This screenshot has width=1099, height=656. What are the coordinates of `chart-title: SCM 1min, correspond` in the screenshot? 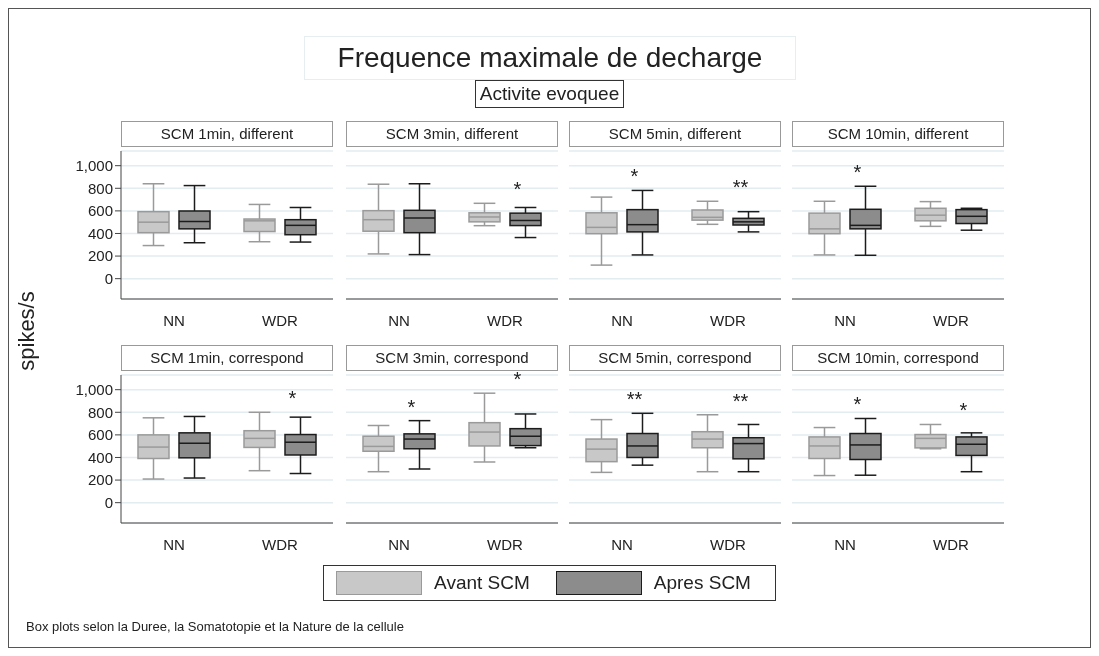 It's located at (227, 358).